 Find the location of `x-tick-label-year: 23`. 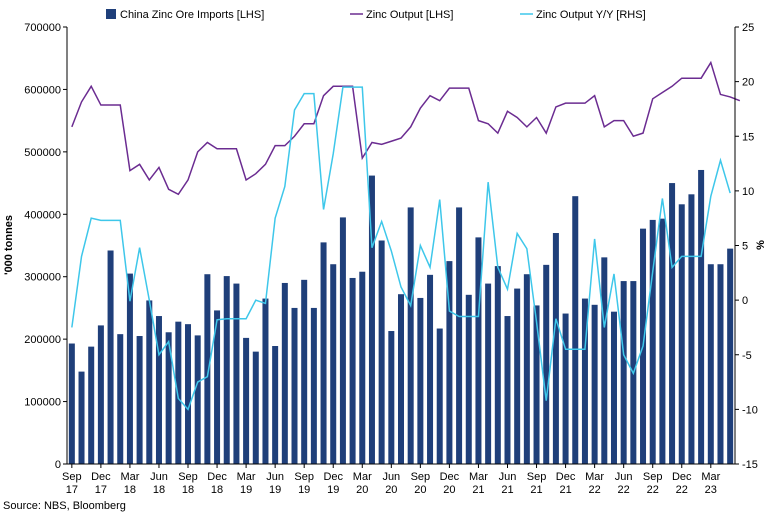

x-tick-label-year: 23 is located at coordinates (711, 490).